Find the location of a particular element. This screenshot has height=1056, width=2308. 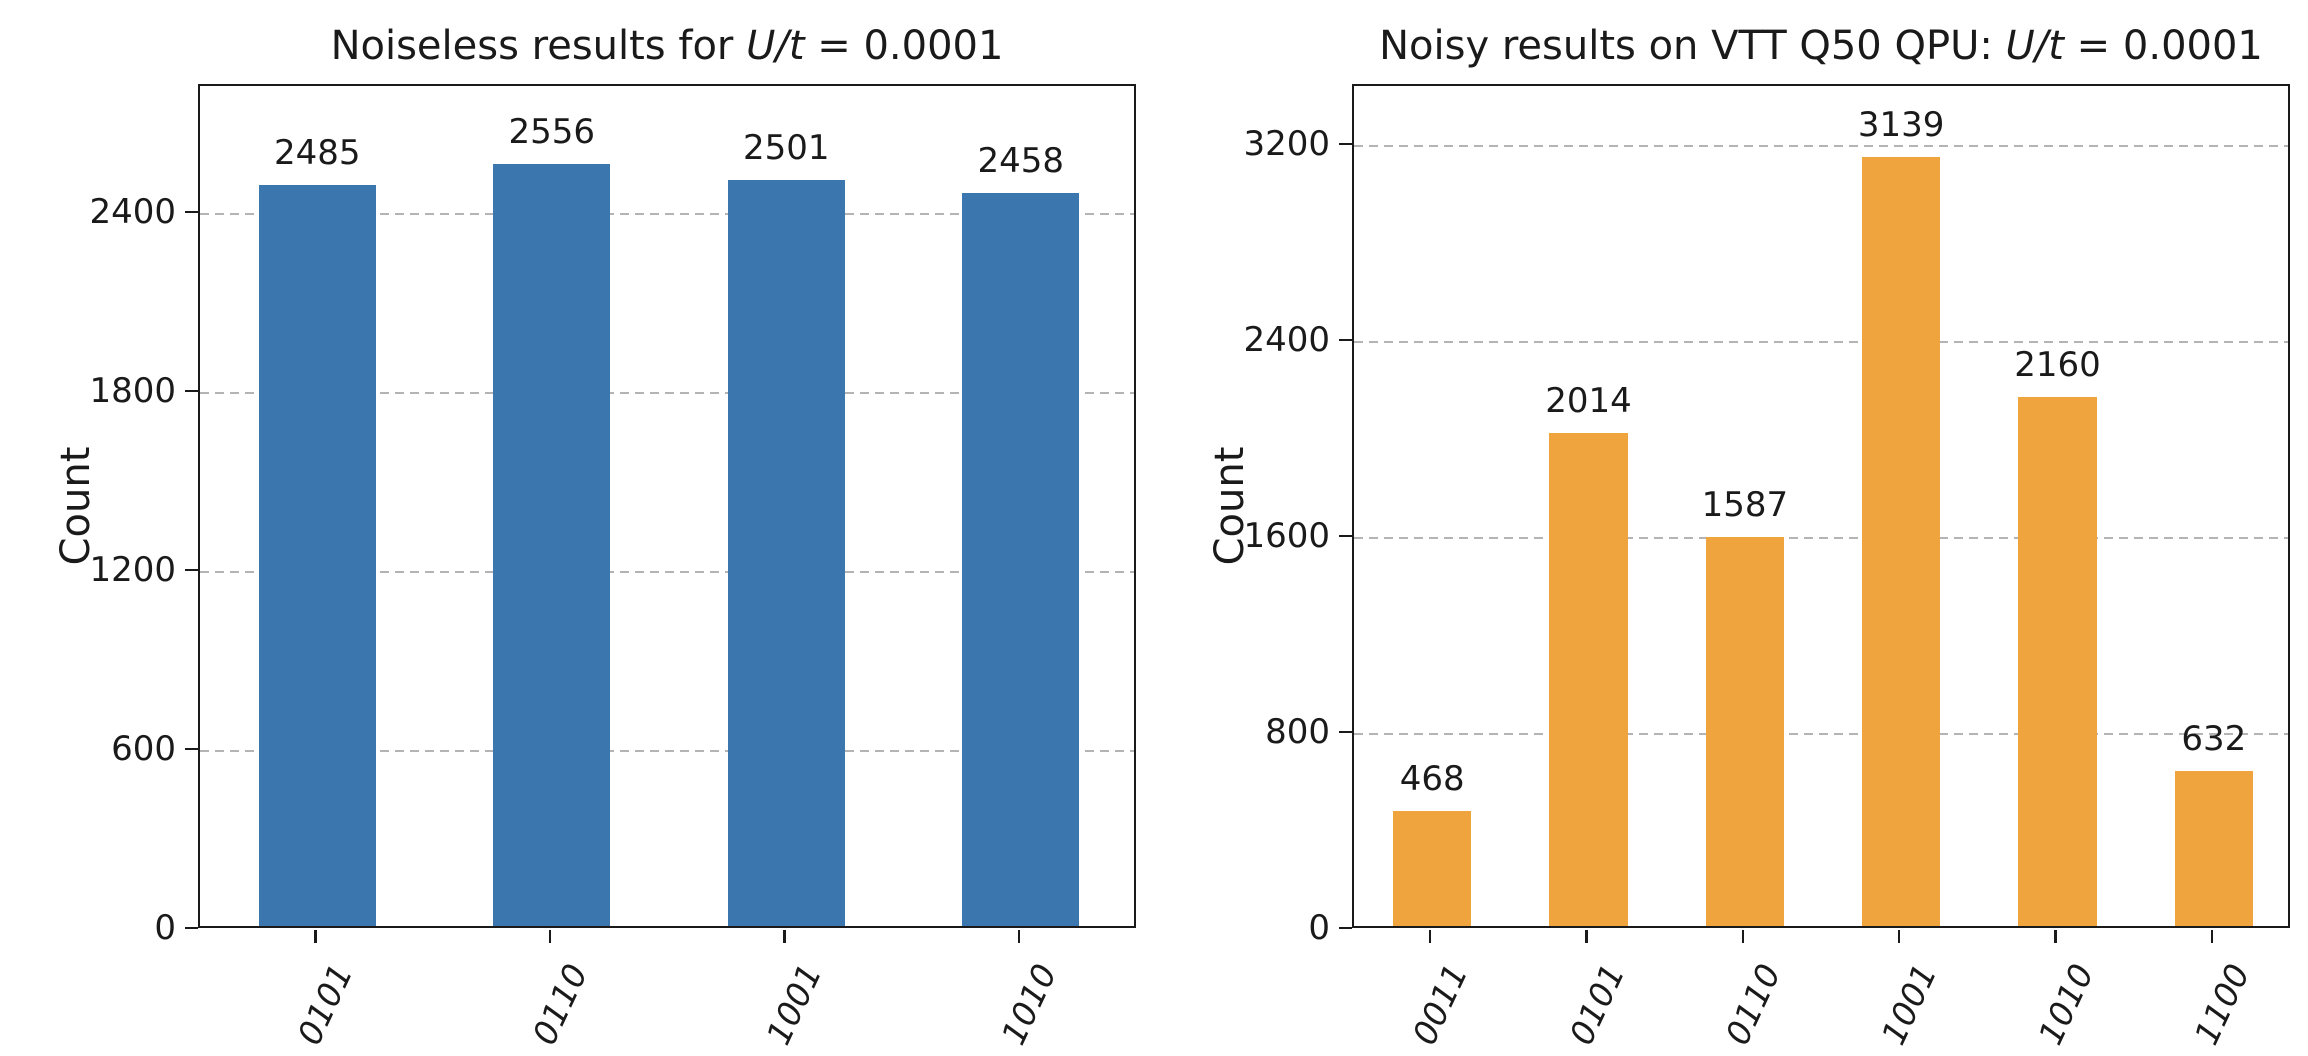

bar-value-label: 2485 is located at coordinates (317, 152).